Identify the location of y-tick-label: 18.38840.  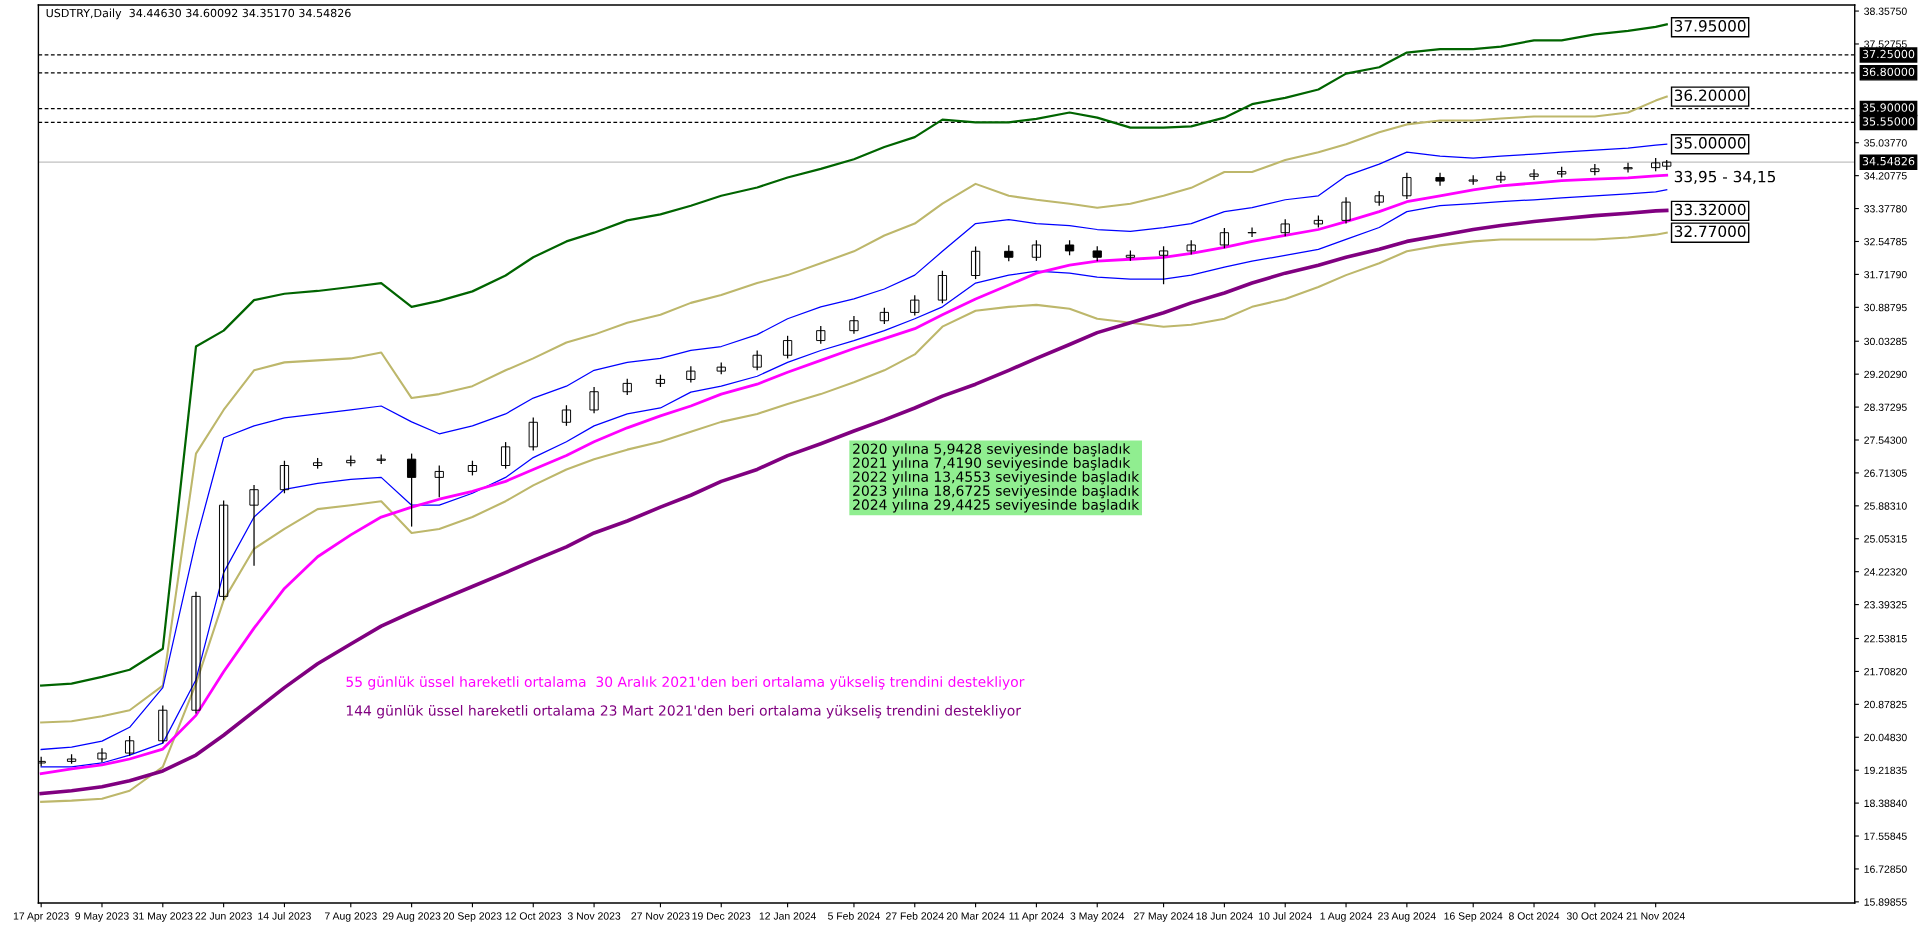
(1885, 803).